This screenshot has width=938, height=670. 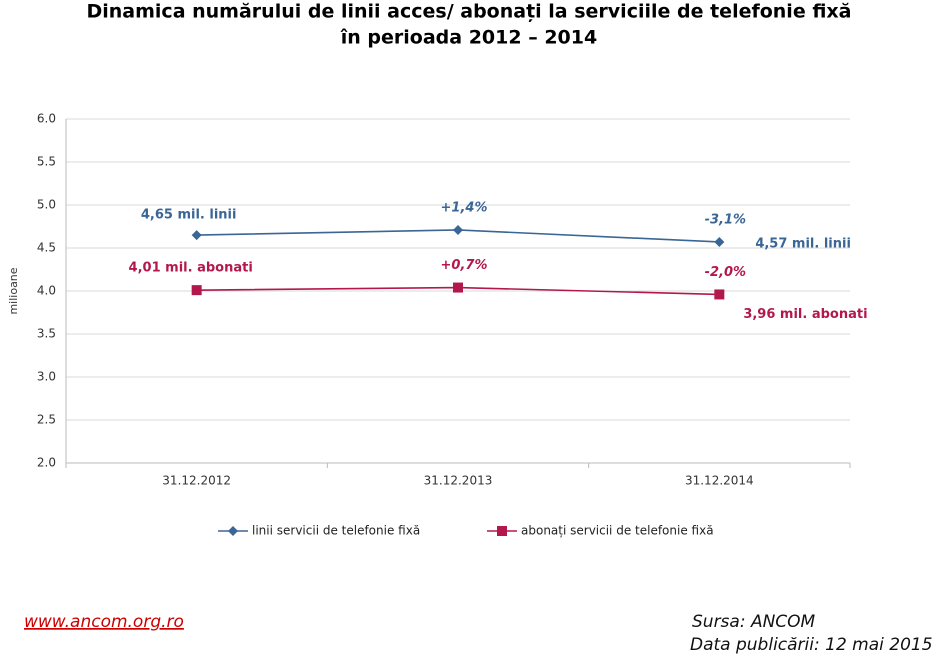 What do you see at coordinates (104, 622) in the screenshot?
I see `footer-link: www.ancom.org.ro` at bounding box center [104, 622].